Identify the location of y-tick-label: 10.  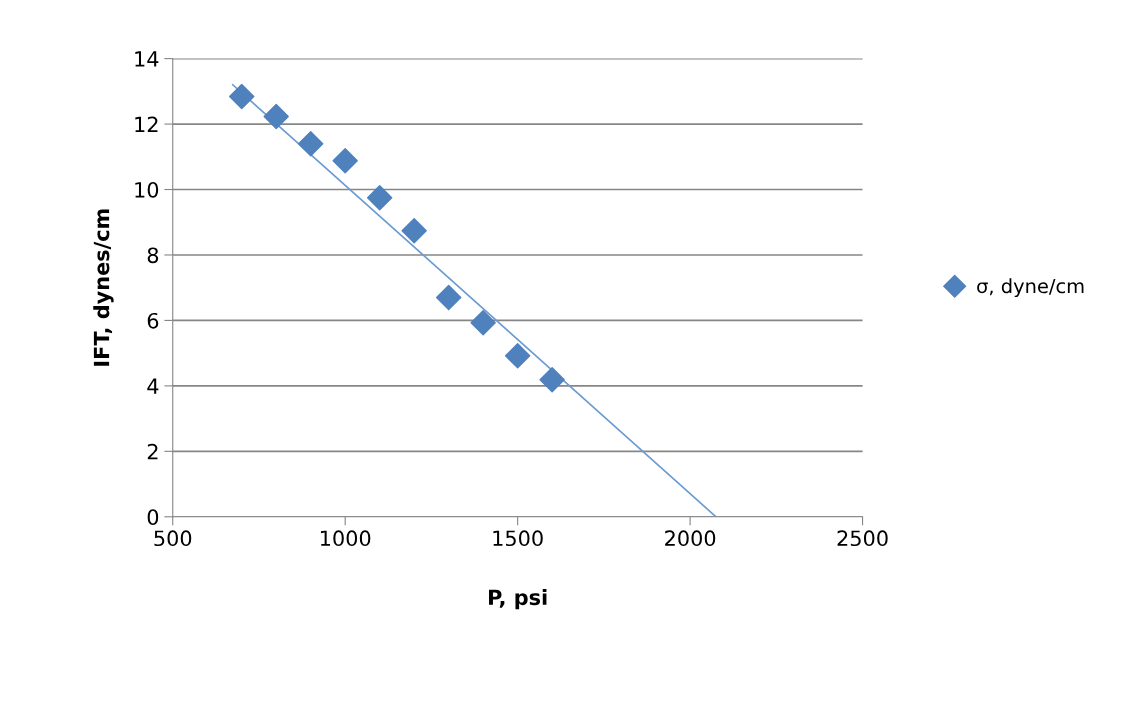
(147, 189).